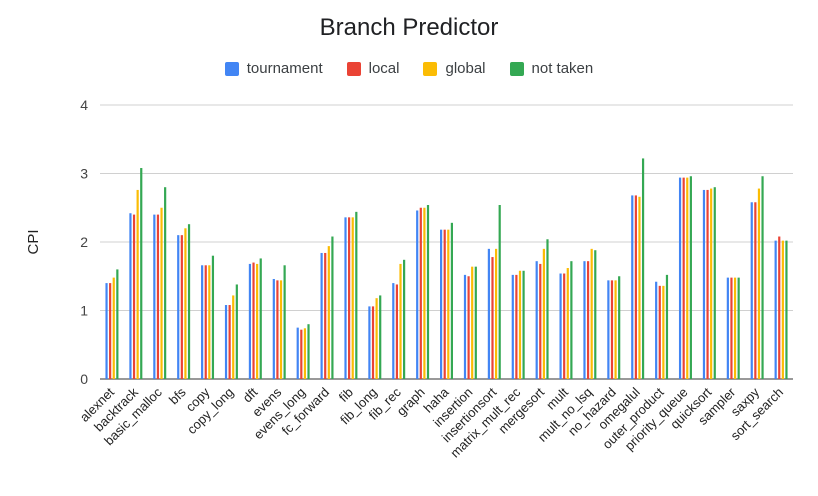 The width and height of the screenshot is (818, 496). I want to click on legend-item: not taken, so click(551, 68).